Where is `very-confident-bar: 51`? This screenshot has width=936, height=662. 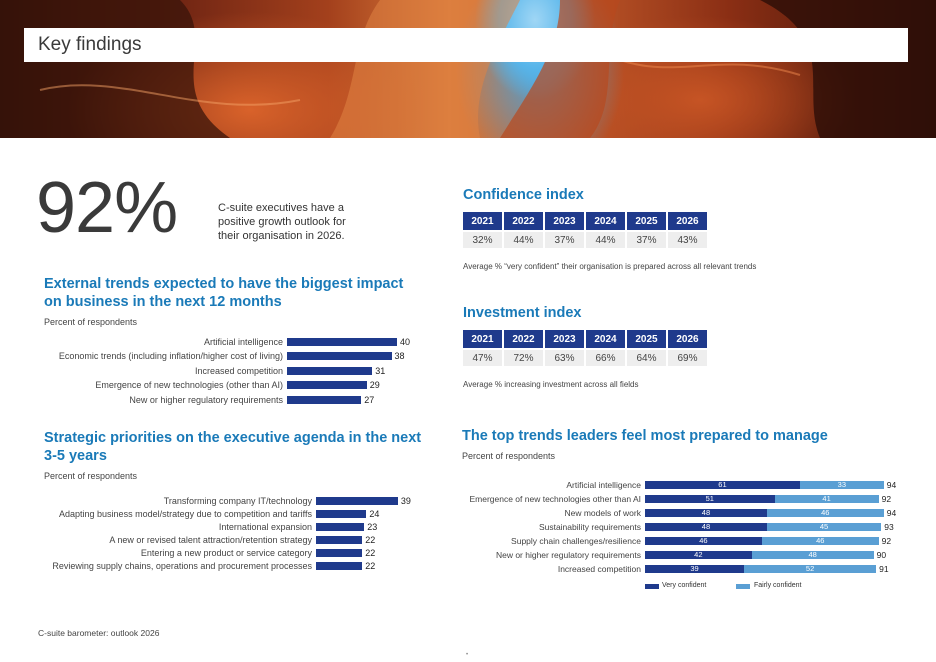
very-confident-bar: 51 is located at coordinates (710, 499).